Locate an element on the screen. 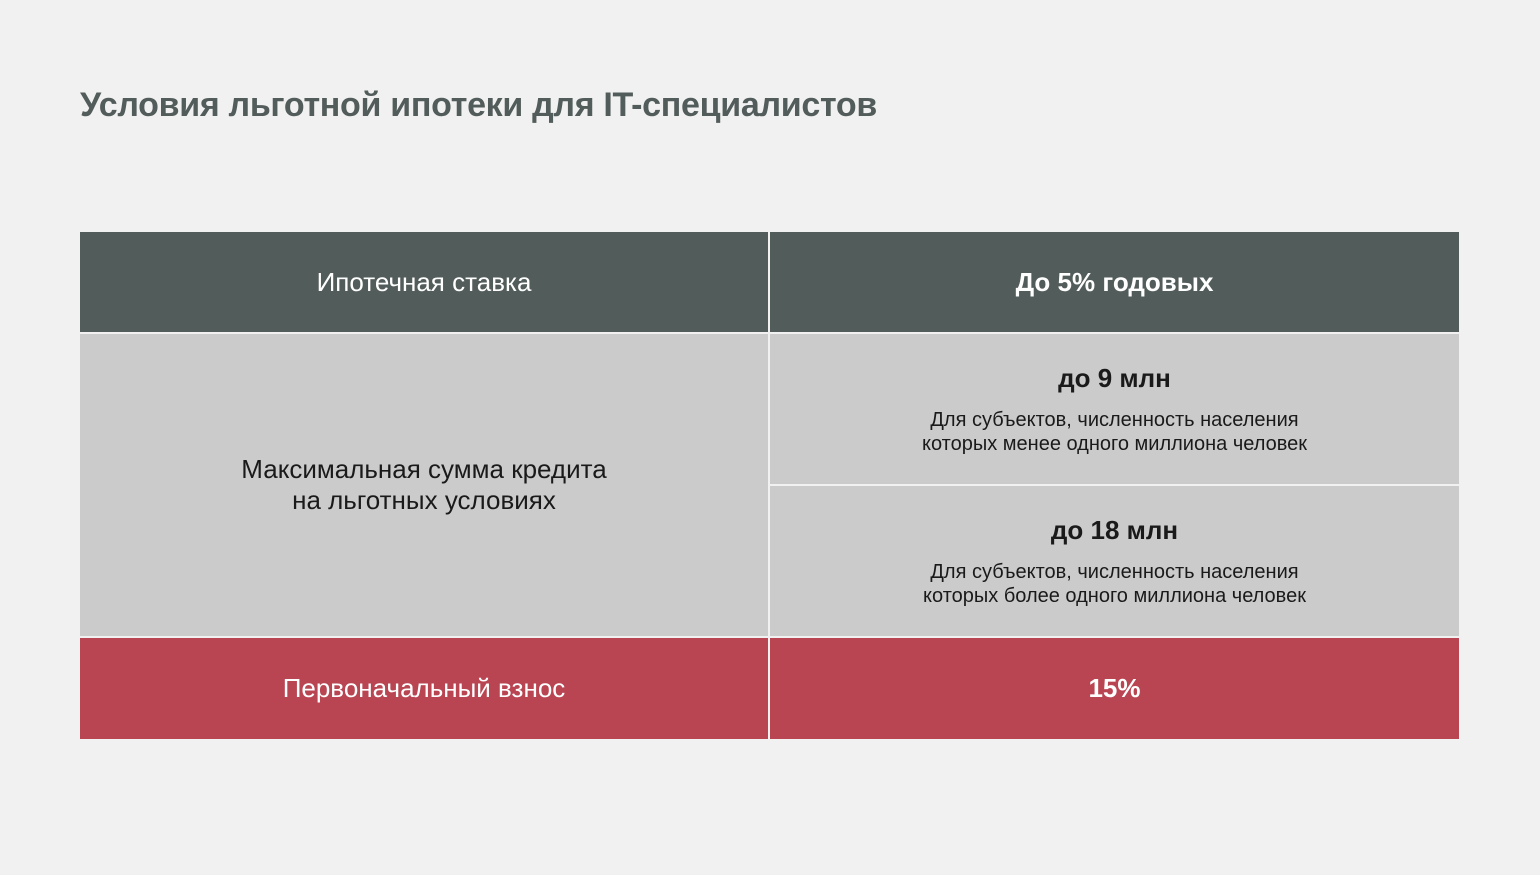 This screenshot has height=875, width=1540. down-payment-label-cell: Первоначальный взнос is located at coordinates (424, 688).